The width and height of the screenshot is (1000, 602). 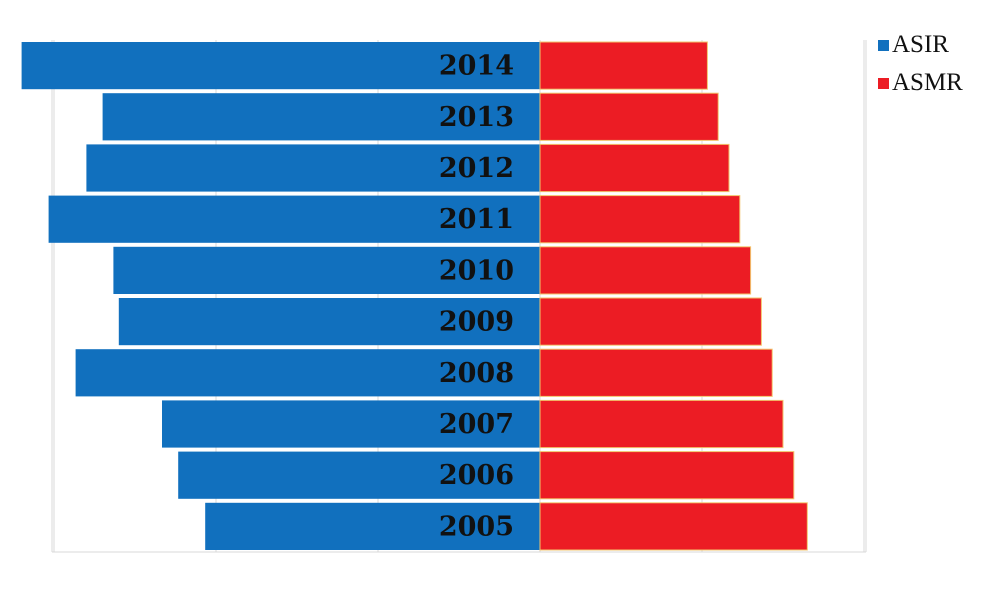 I want to click on legend-label-asir: ASIR, so click(x=920, y=44).